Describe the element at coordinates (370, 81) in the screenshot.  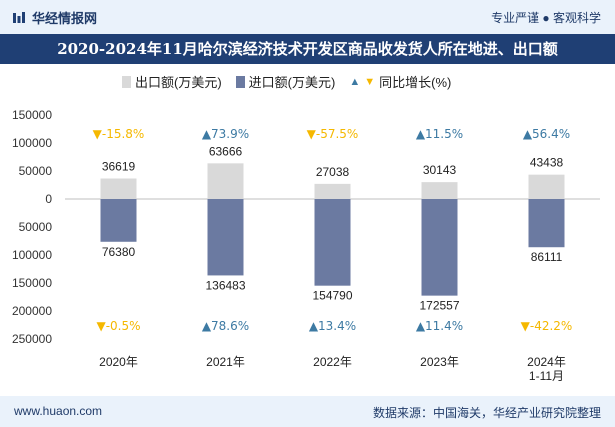
I see `down-triangle-icon: ▼` at that location.